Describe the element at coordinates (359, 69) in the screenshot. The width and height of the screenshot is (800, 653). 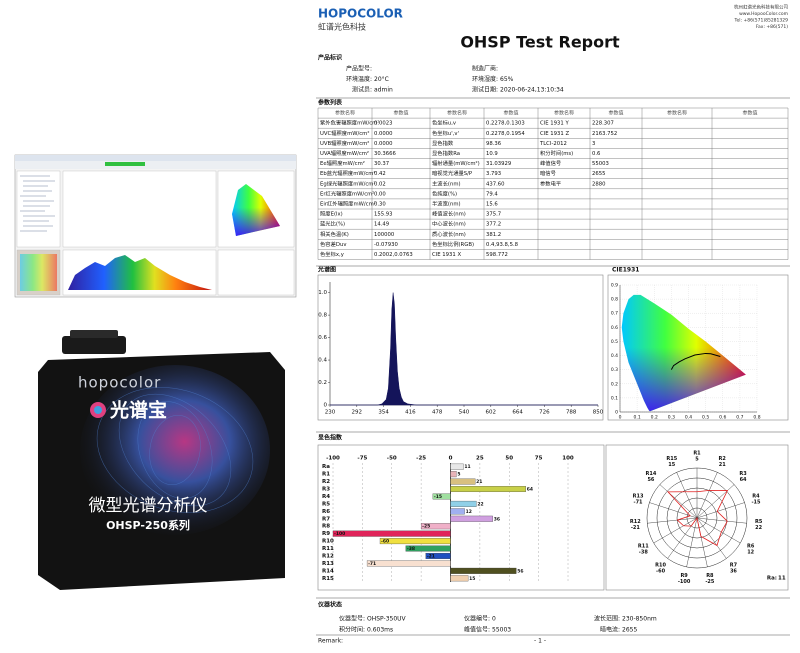
I see `field-label: 产品型号:` at that location.